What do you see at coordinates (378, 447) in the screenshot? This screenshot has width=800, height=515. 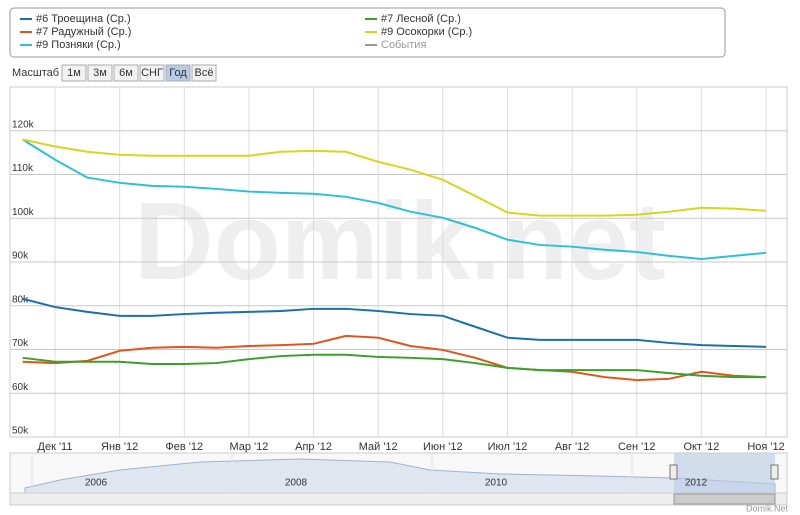 I see `x-tick-label: Май '12` at bounding box center [378, 447].